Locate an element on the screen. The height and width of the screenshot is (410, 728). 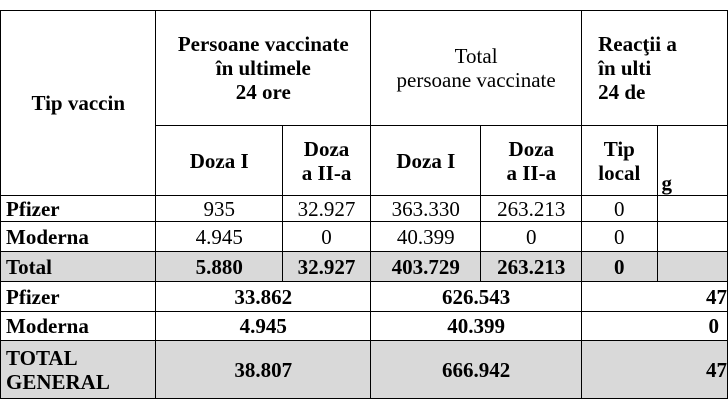
cell-summary-total: 40.399 is located at coordinates (476, 326).